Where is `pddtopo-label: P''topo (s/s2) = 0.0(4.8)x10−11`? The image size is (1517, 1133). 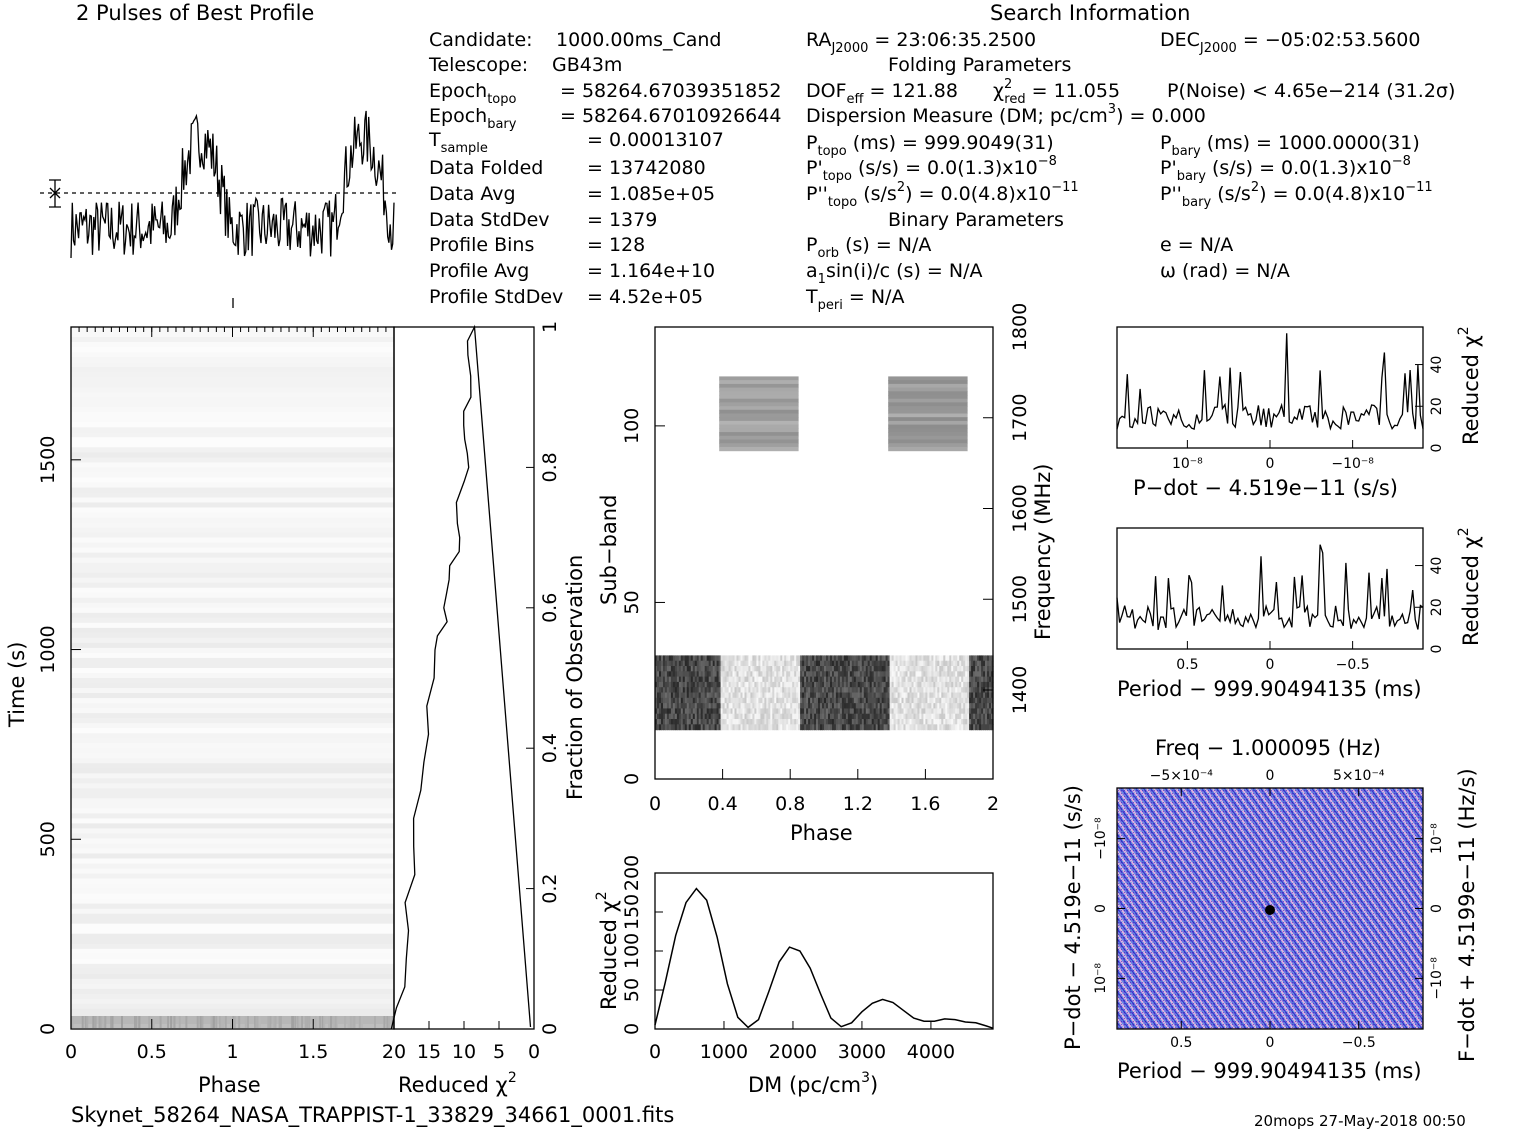
pddtopo-label: P''topo (s/s2) = 0.0(4.8)x10−11 is located at coordinates (942, 195).